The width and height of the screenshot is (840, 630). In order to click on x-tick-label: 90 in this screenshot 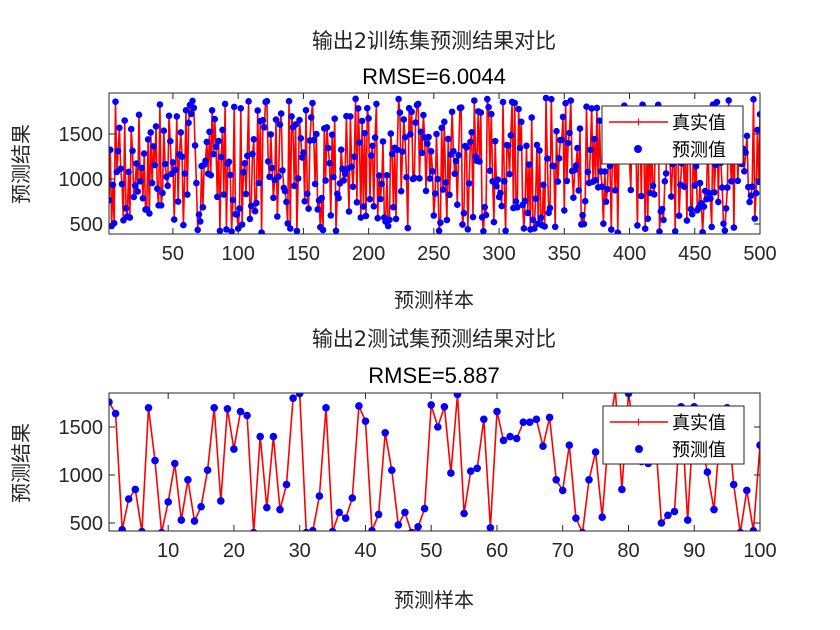, I will do `click(694, 551)`.